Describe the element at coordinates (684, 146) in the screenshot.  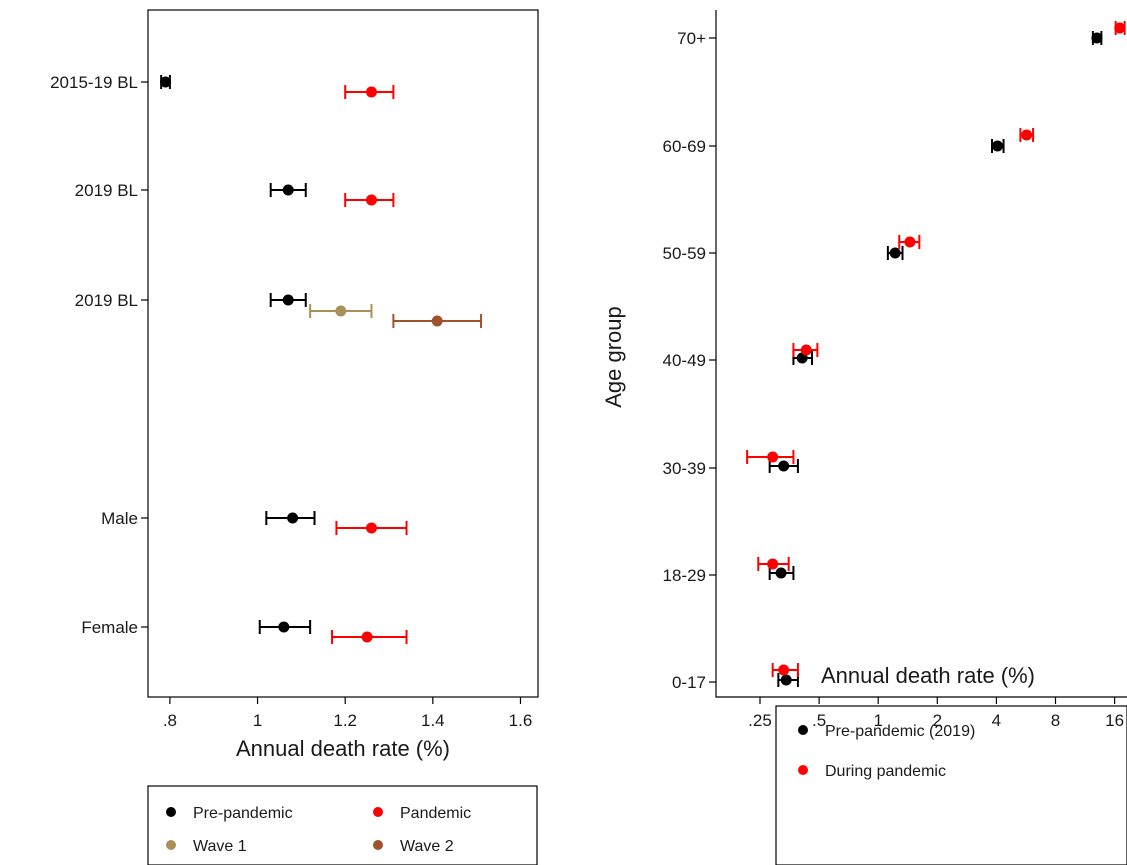
I see `right-y-tick-label-1: 60-69` at that location.